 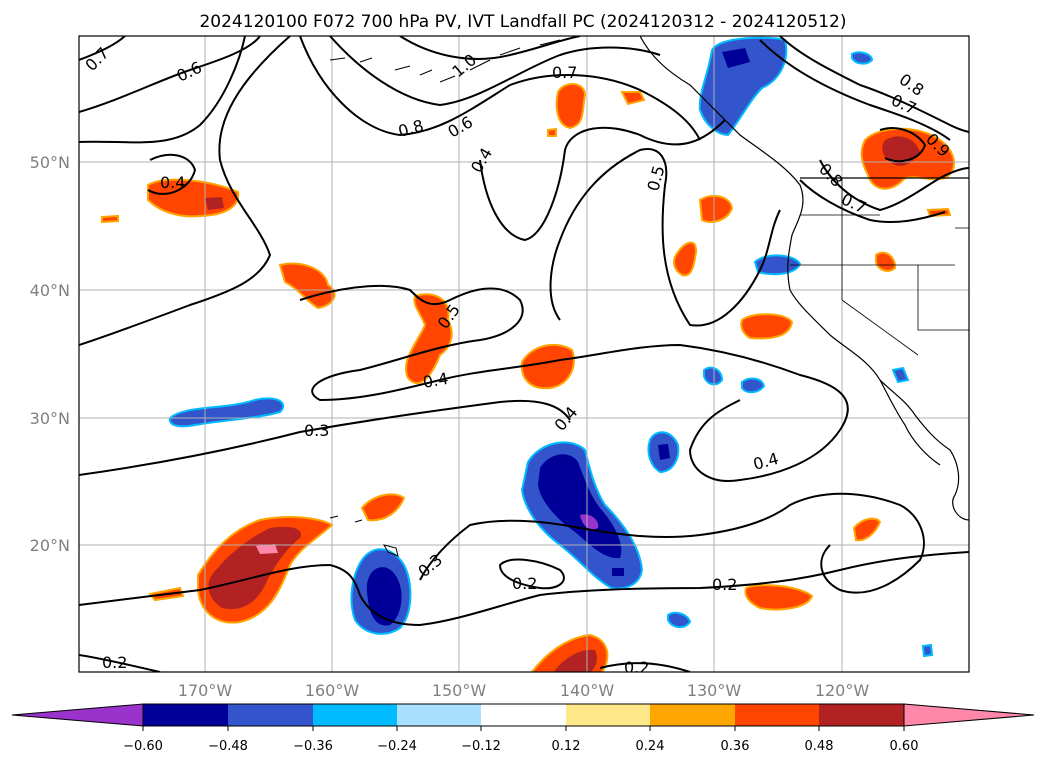 I want to click on lon-label: 140°W, so click(x=587, y=690).